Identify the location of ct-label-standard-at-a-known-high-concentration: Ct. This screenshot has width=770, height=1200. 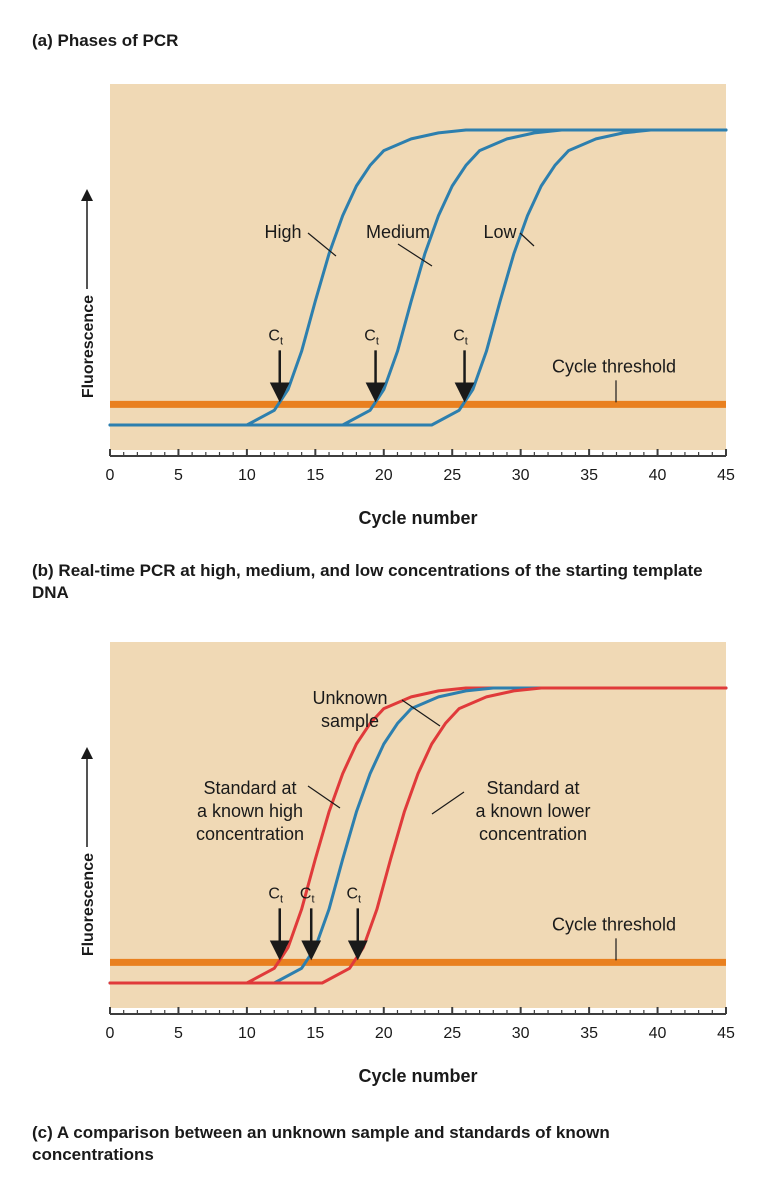
(275, 895).